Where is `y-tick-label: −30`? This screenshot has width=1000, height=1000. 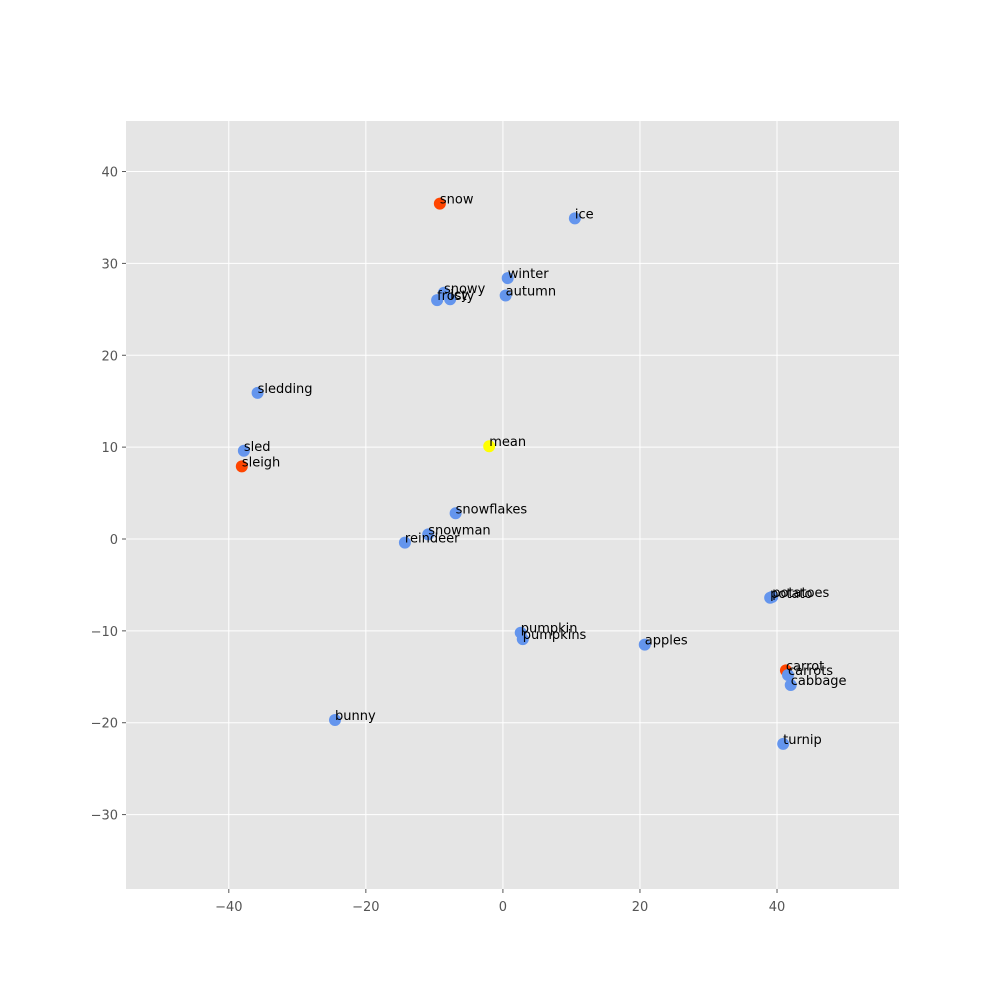
y-tick-label: −30 is located at coordinates (104, 816).